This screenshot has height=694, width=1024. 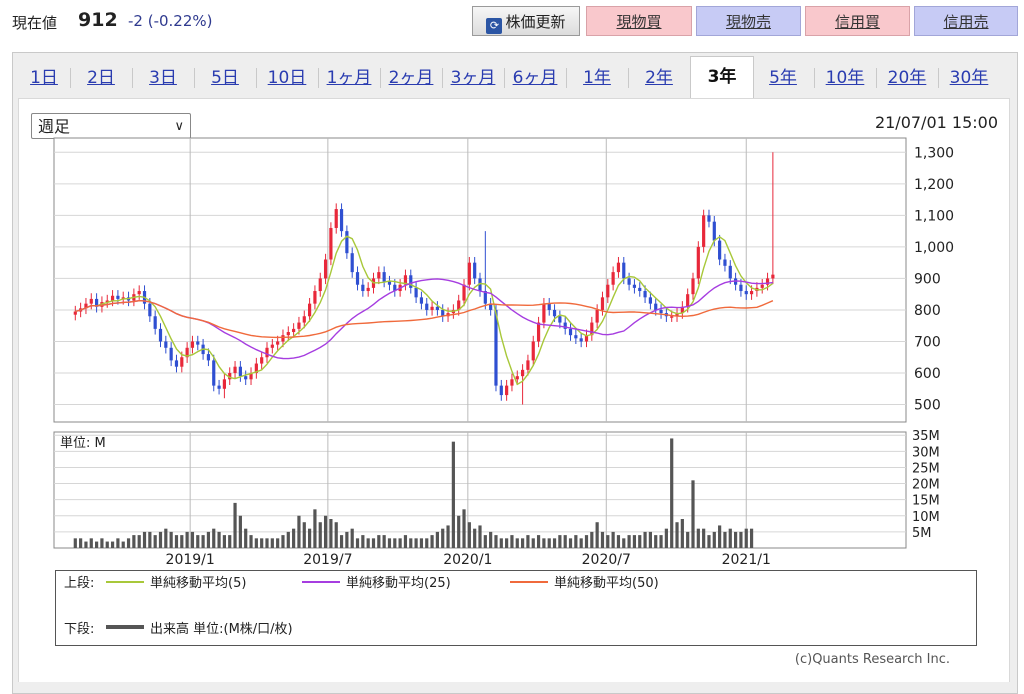 I want to click on volume-tick-label: 10M, so click(x=926, y=517).